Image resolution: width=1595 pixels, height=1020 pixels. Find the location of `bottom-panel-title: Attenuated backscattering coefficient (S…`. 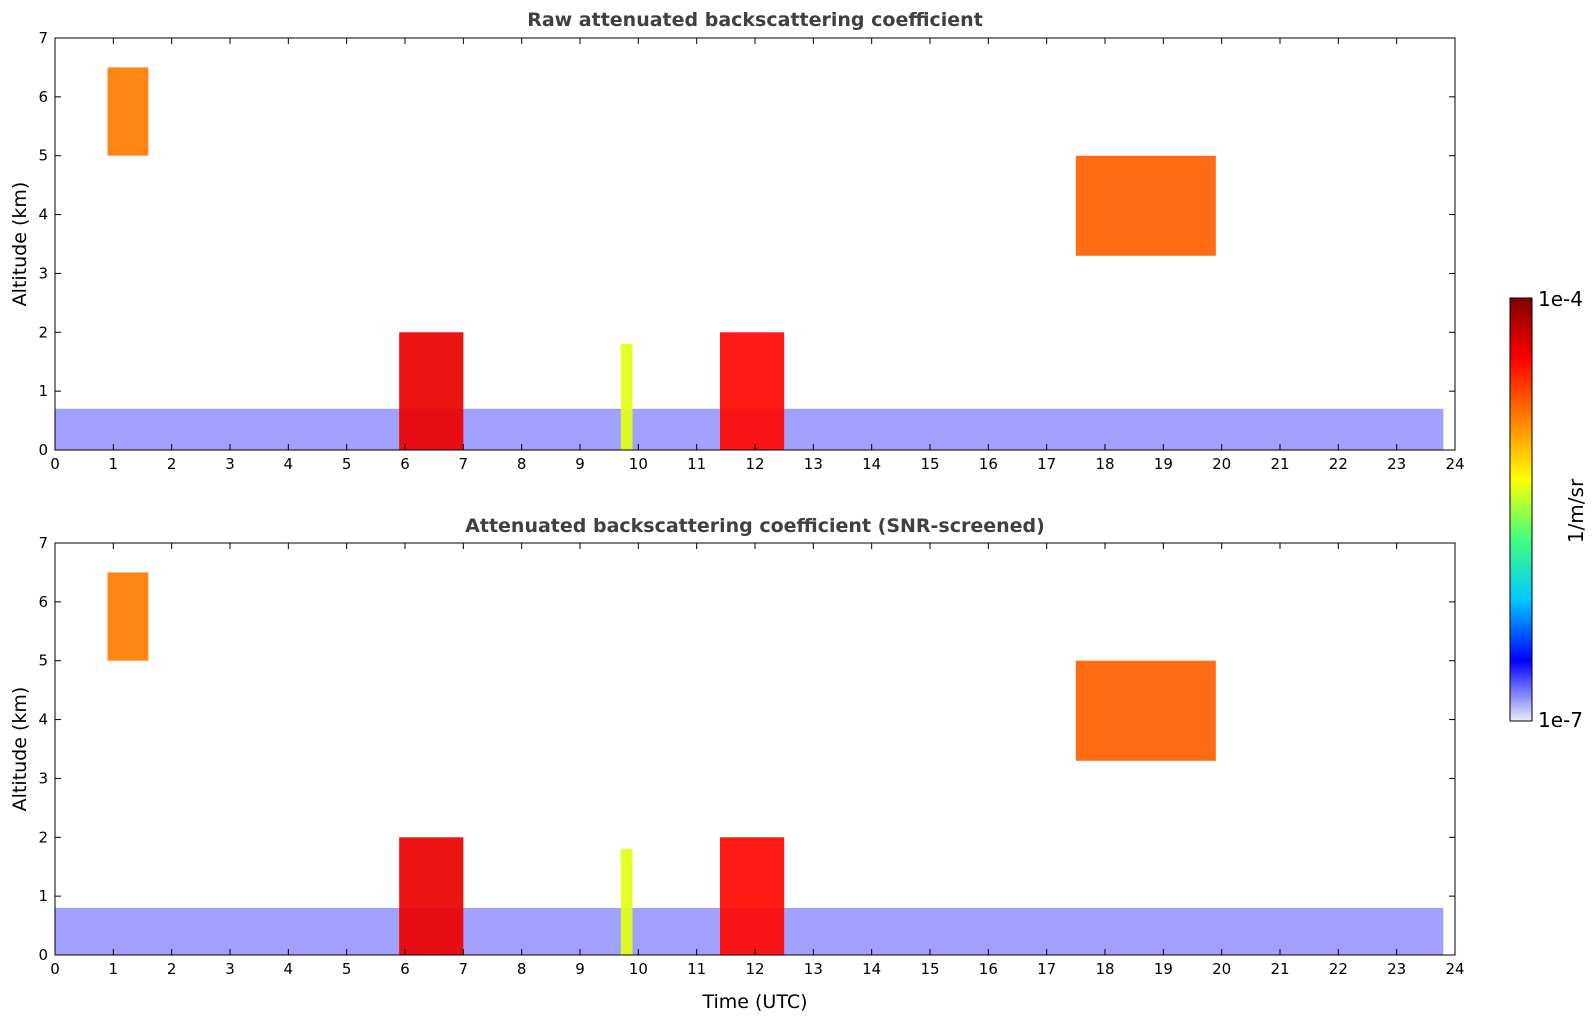

bottom-panel-title: Attenuated backscattering coefficient (S… is located at coordinates (755, 526).